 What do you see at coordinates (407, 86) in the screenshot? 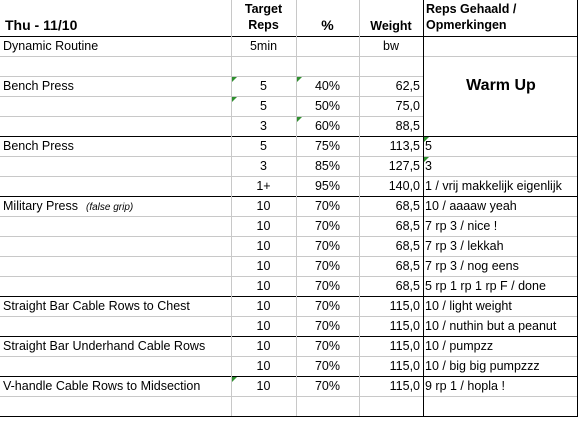
I see `weight-cell: 62,5` at bounding box center [407, 86].